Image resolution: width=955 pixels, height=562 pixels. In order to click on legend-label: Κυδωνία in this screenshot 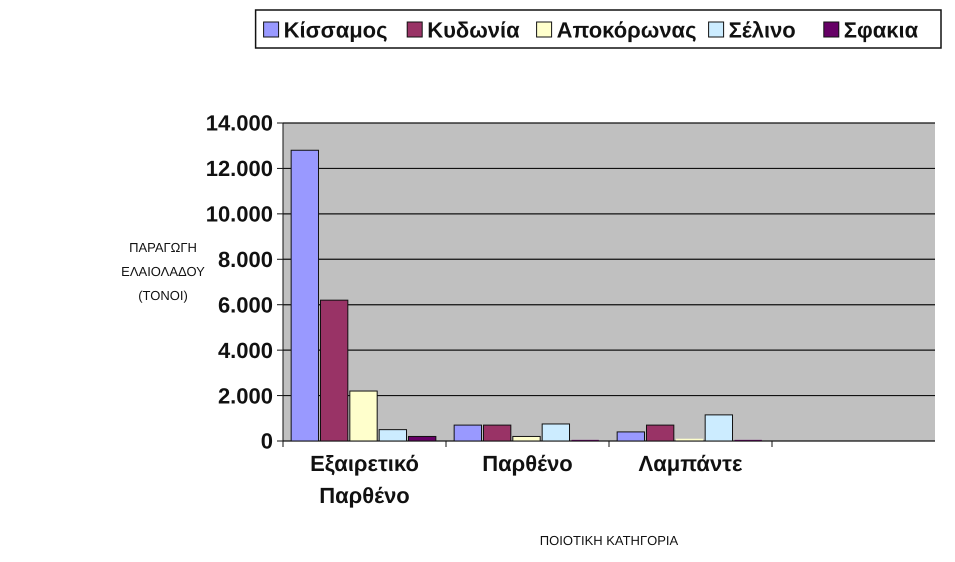, I will do `click(473, 30)`.